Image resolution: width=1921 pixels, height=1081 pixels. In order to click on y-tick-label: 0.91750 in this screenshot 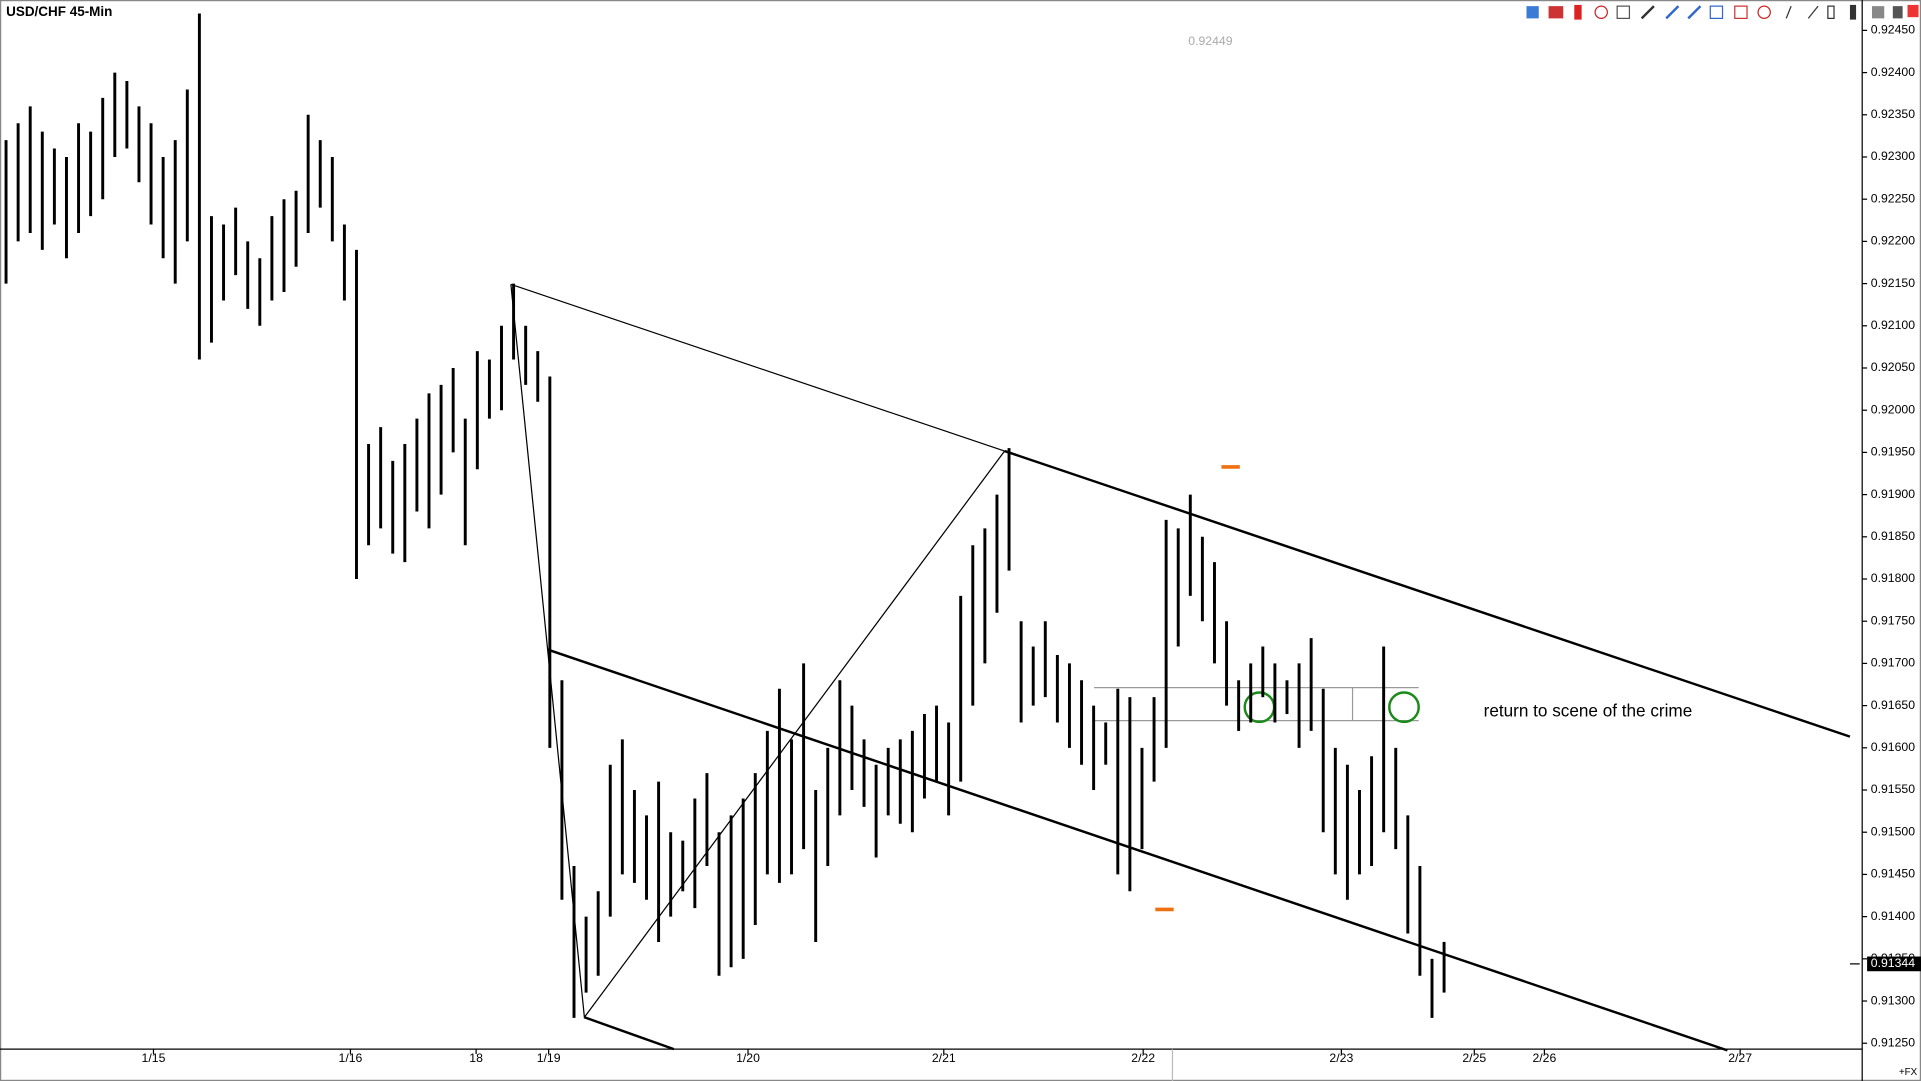, I will do `click(1893, 620)`.